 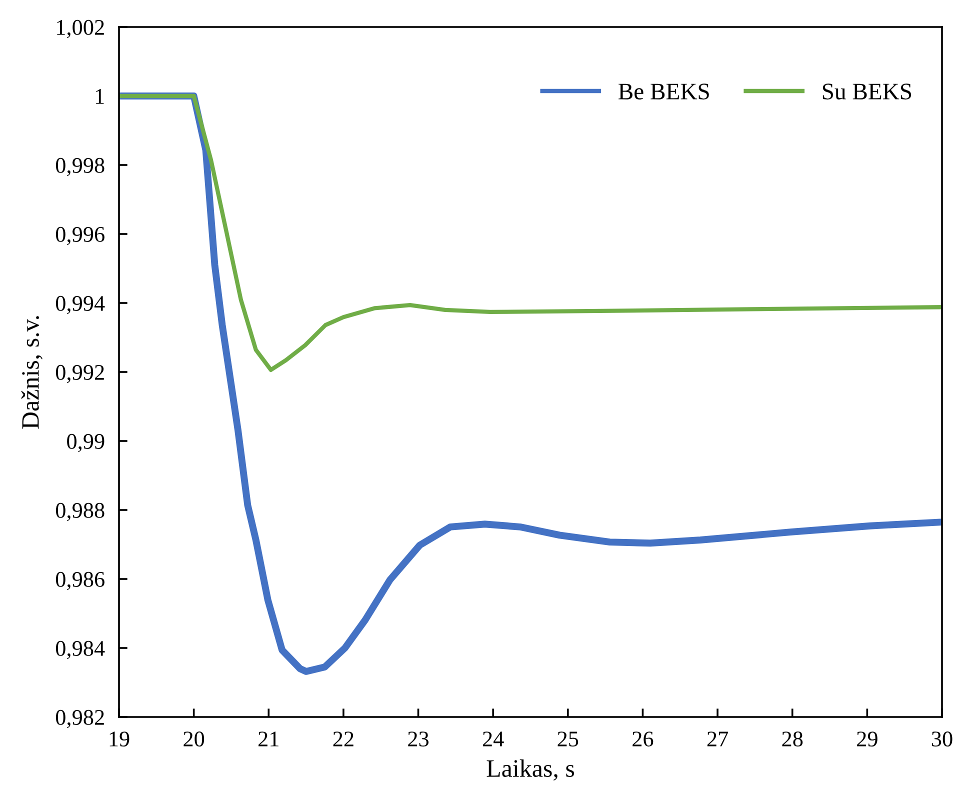 I want to click on legend-label: Su BEKS, so click(x=867, y=92).